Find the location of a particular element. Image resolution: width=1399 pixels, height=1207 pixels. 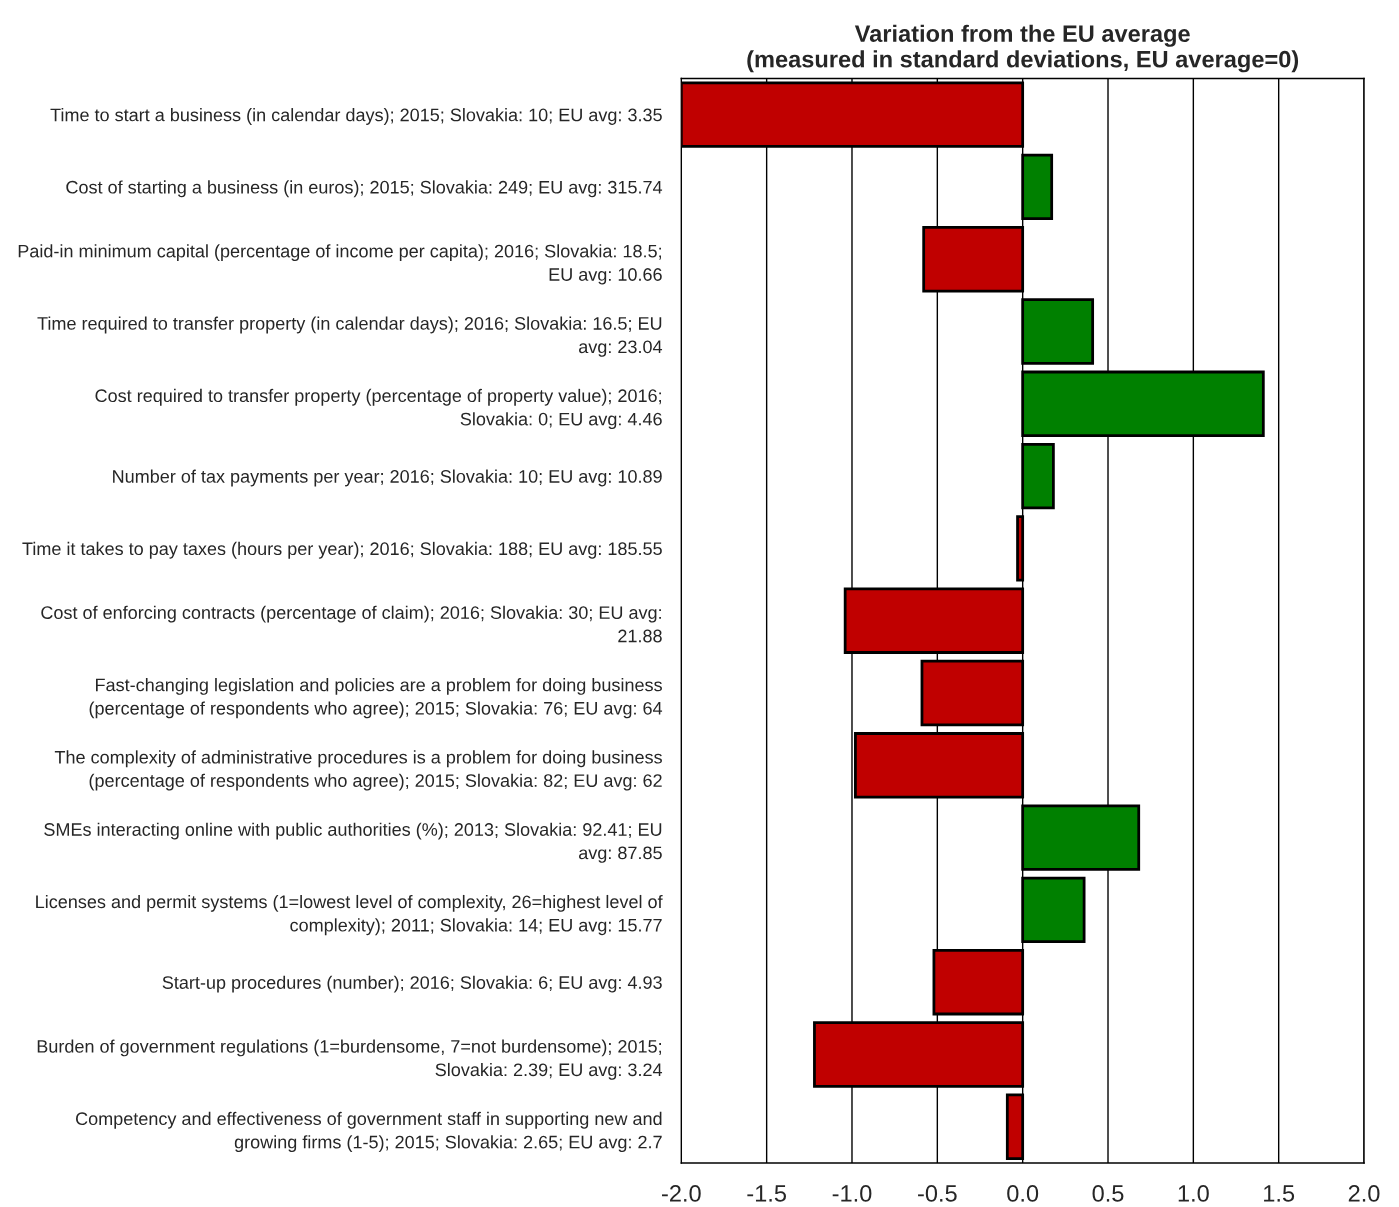

x-tick-label: -0.5 is located at coordinates (937, 1193).